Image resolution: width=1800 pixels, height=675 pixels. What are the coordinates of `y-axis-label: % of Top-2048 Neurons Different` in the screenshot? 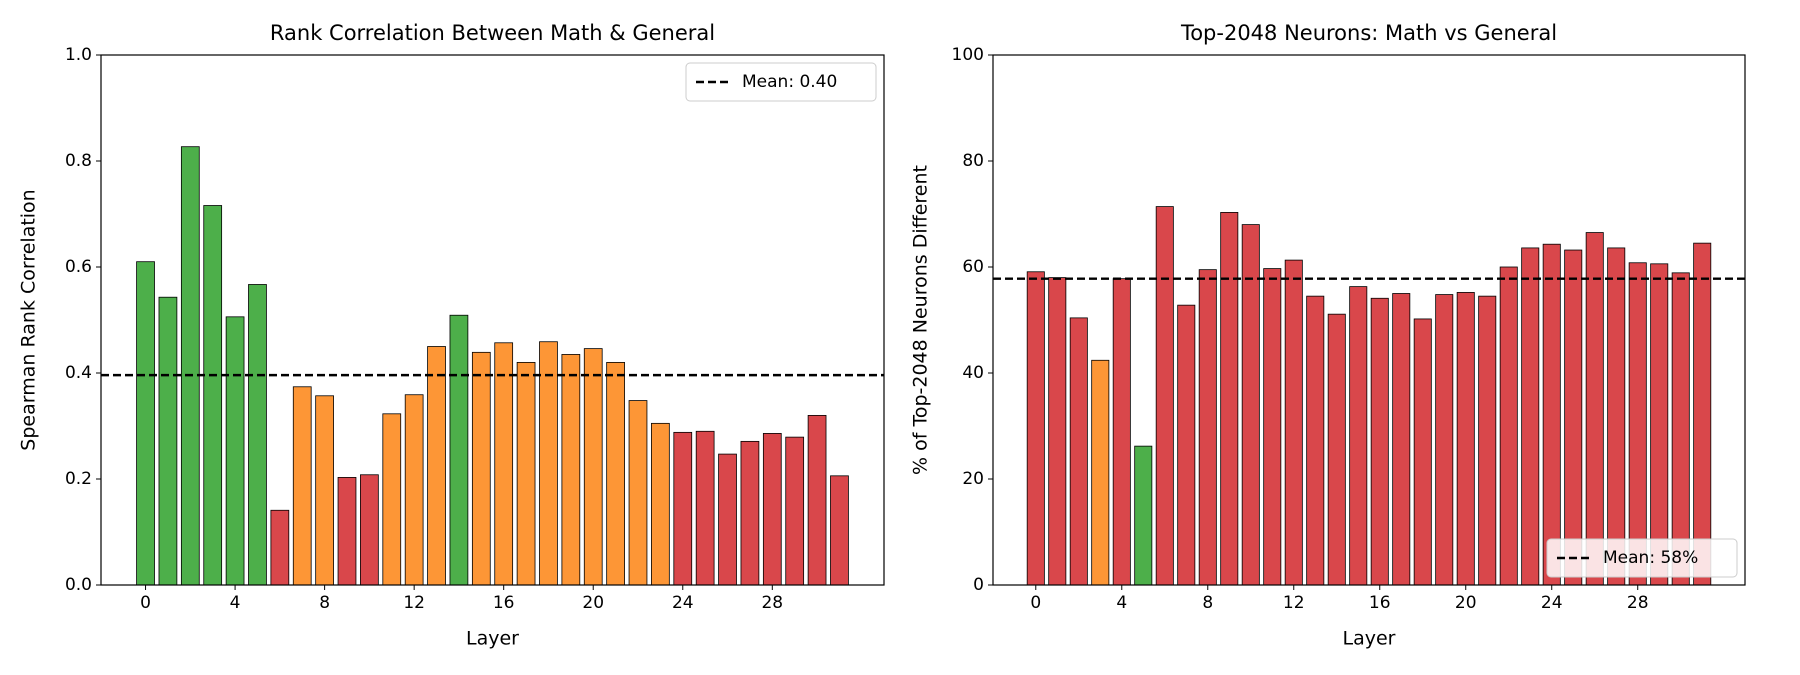 It's located at (921, 320).